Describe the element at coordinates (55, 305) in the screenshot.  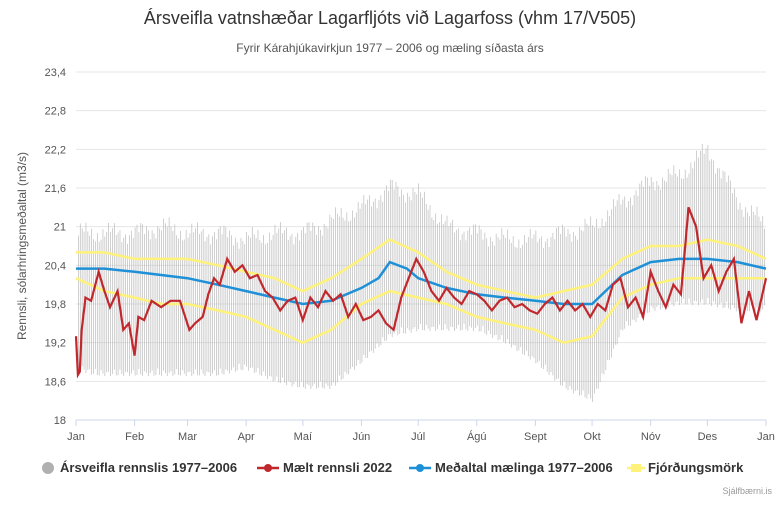
I see `y-tick-label: 19,8` at that location.